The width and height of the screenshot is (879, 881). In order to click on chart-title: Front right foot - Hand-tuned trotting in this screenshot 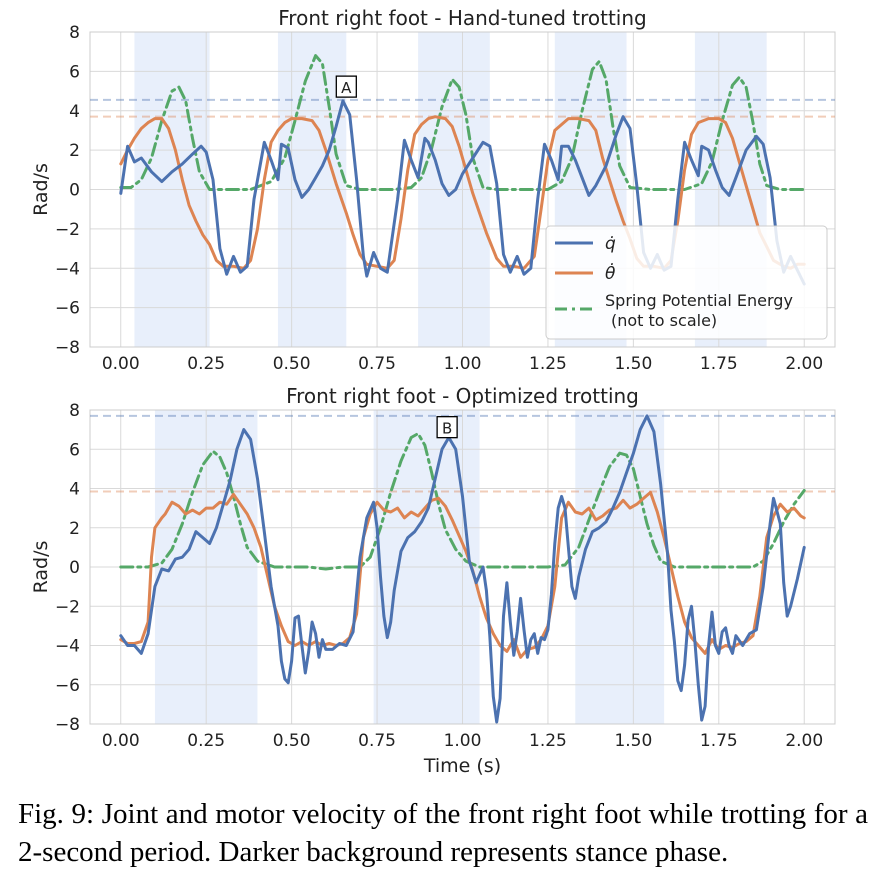, I will do `click(462, 18)`.